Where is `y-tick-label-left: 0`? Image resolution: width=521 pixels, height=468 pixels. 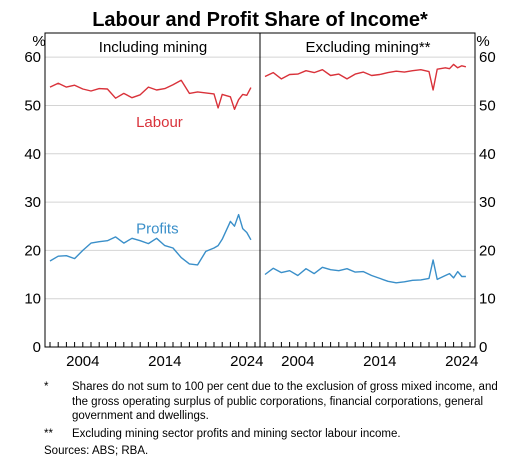 y-tick-label-left: 0 is located at coordinates (37, 347).